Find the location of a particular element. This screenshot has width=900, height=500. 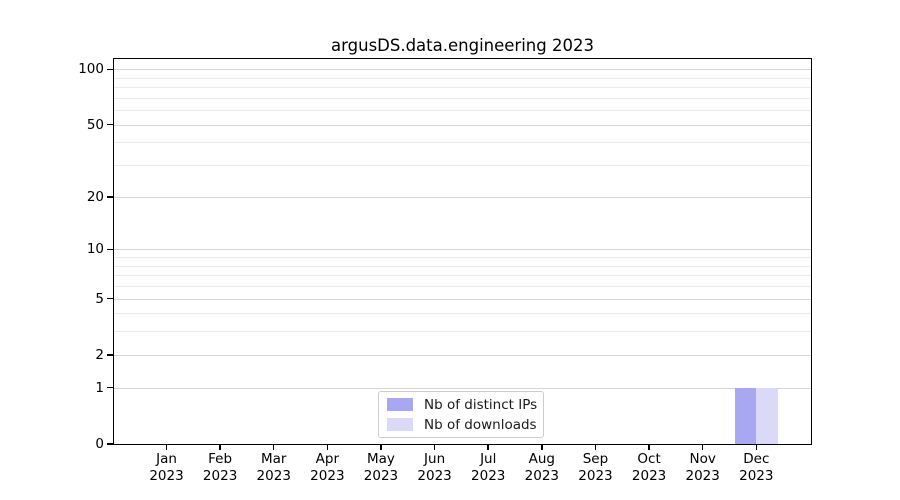

legend-swatch-distinct-ips is located at coordinates (400, 404).